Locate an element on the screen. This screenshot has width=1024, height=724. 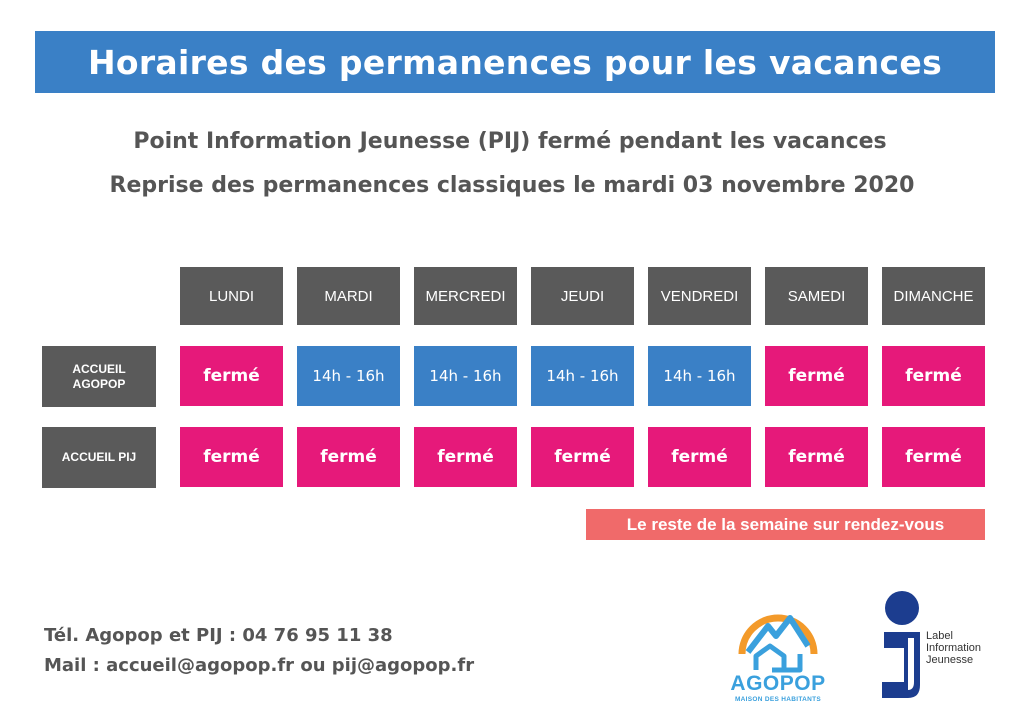
day-header-vendredi: VENDREDI is located at coordinates (699, 296).